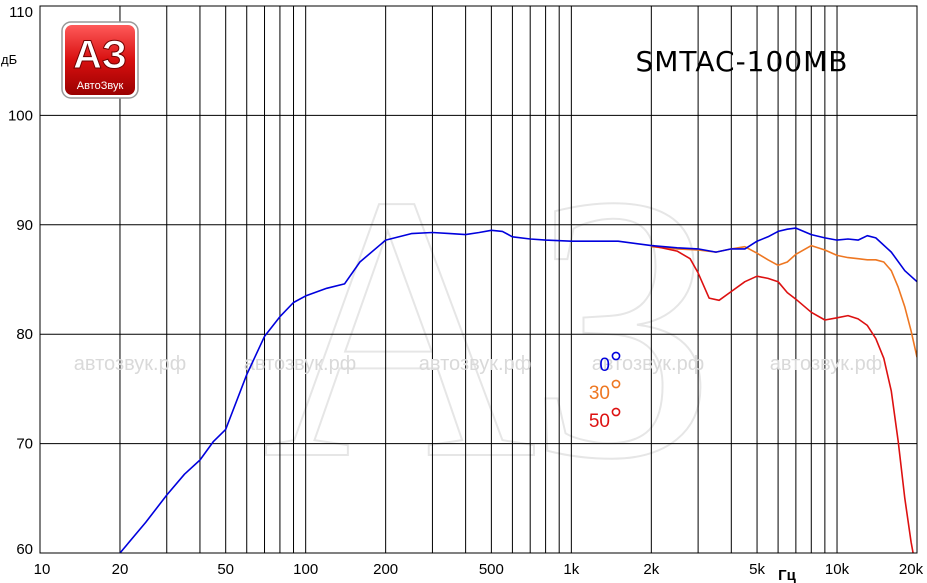 The height and width of the screenshot is (583, 927). Describe the element at coordinates (9, 59) in the screenshot. I see `y-axis-unit: дБ` at that location.